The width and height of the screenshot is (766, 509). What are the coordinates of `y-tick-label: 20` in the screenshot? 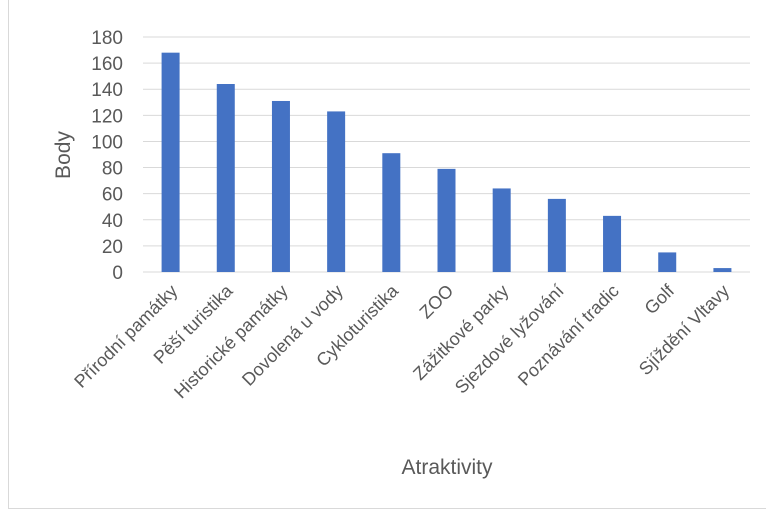 It's located at (112, 247).